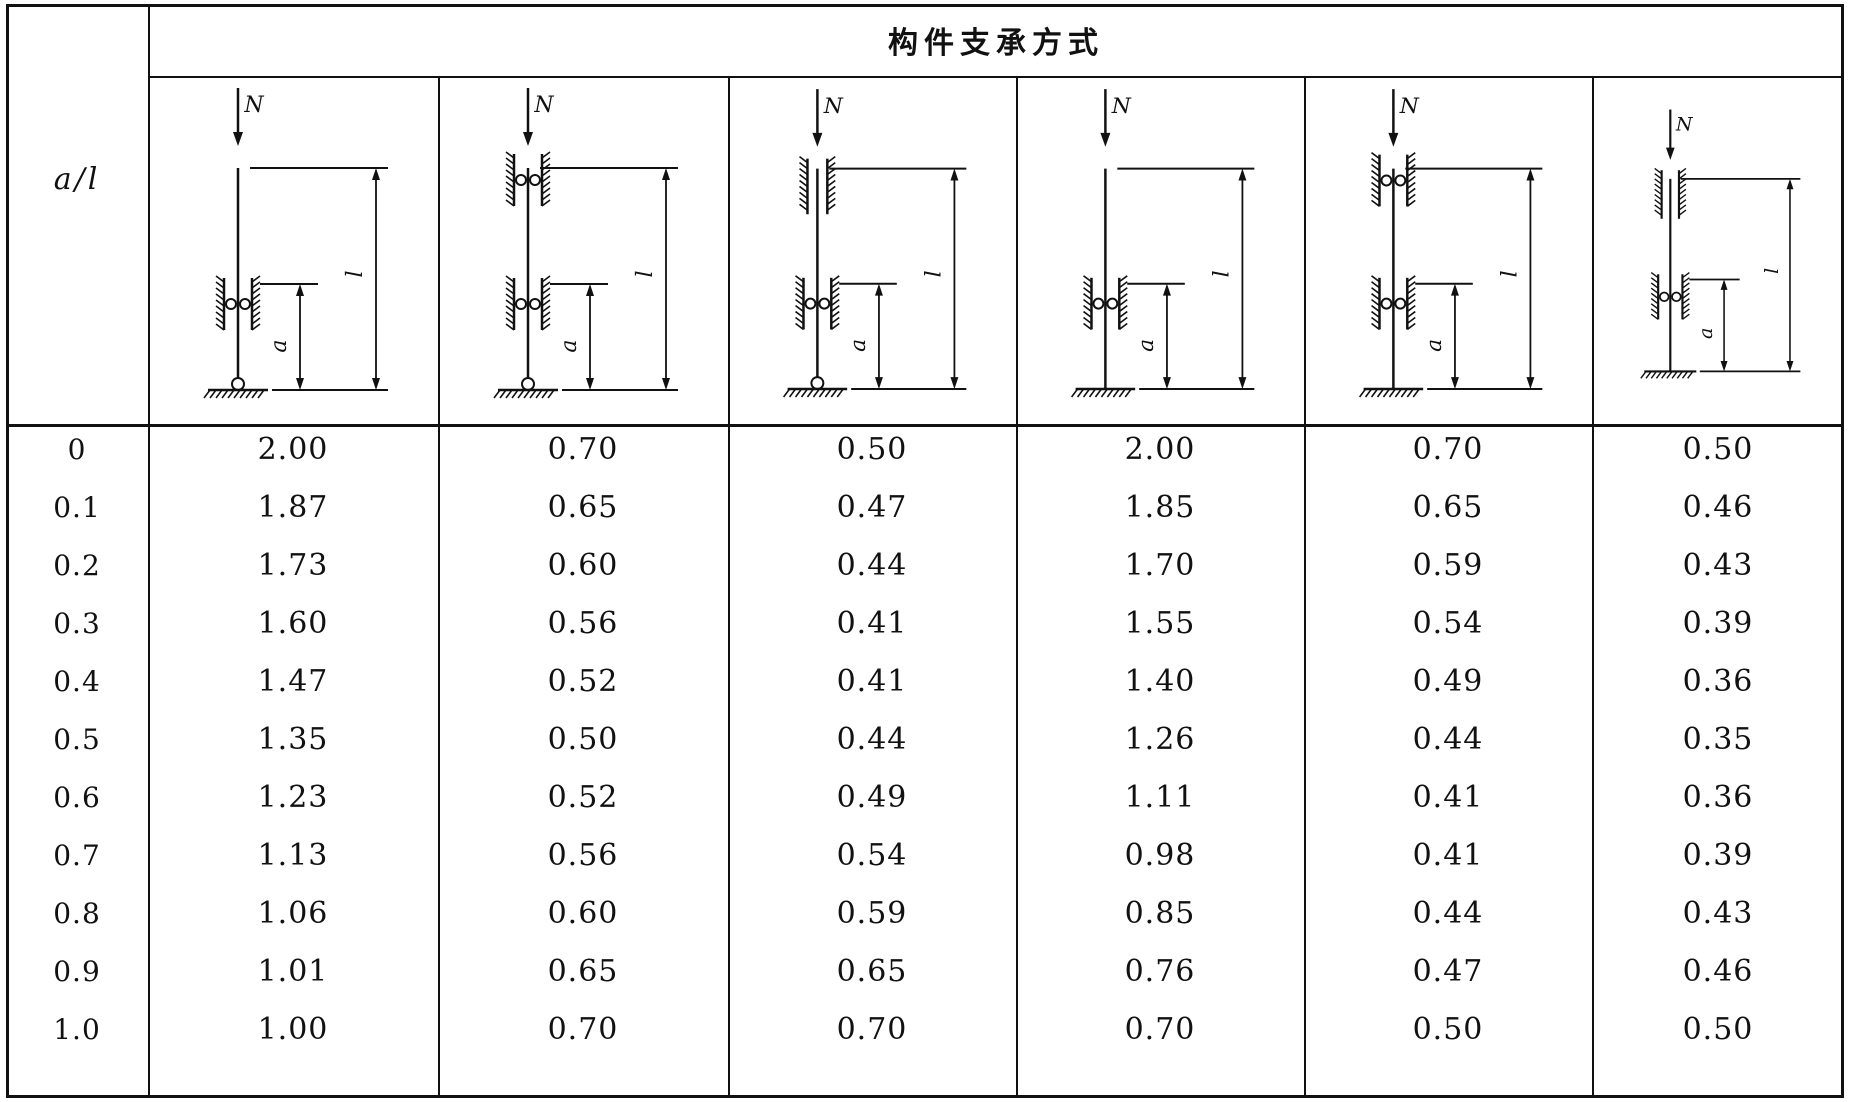 This screenshot has width=1850, height=1102. What do you see at coordinates (293, 971) in the screenshot?
I see `table-cell: 1.01` at bounding box center [293, 971].